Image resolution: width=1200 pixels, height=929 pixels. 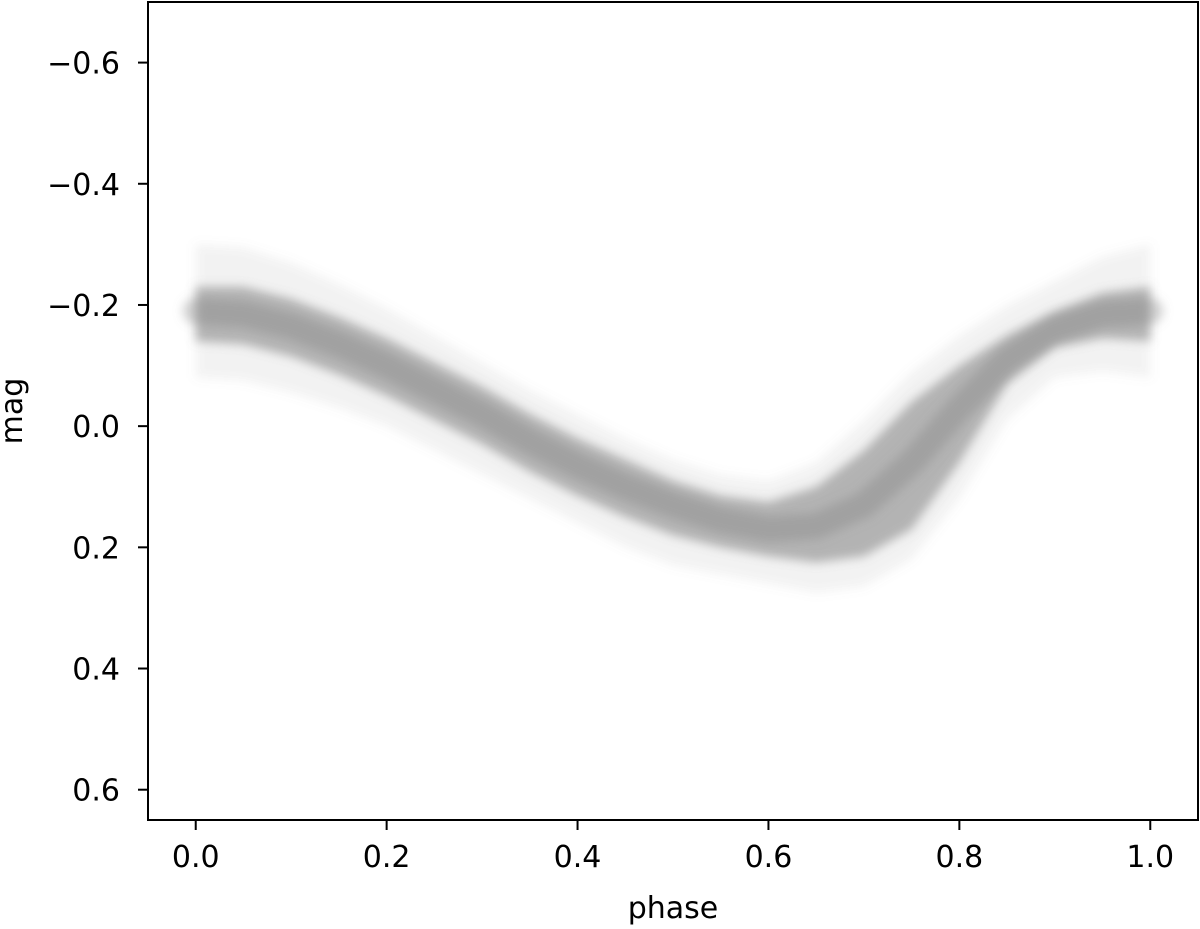 I want to click on y-tick-label: −0.2, so click(x=83, y=306).